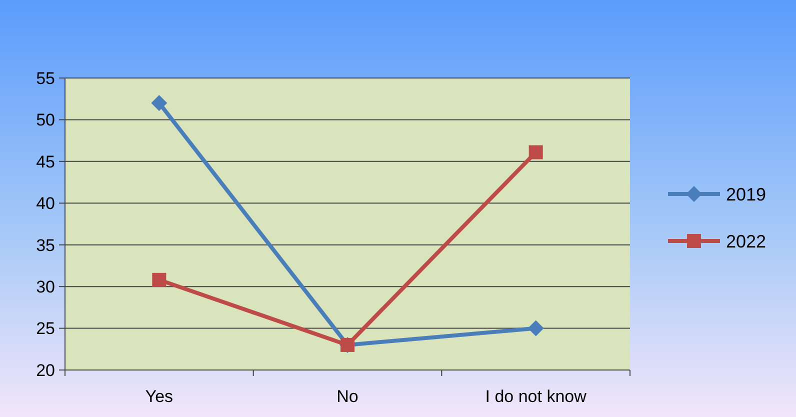 The image size is (796, 417). What do you see at coordinates (45, 78) in the screenshot?
I see `y-tick-label: 55` at bounding box center [45, 78].